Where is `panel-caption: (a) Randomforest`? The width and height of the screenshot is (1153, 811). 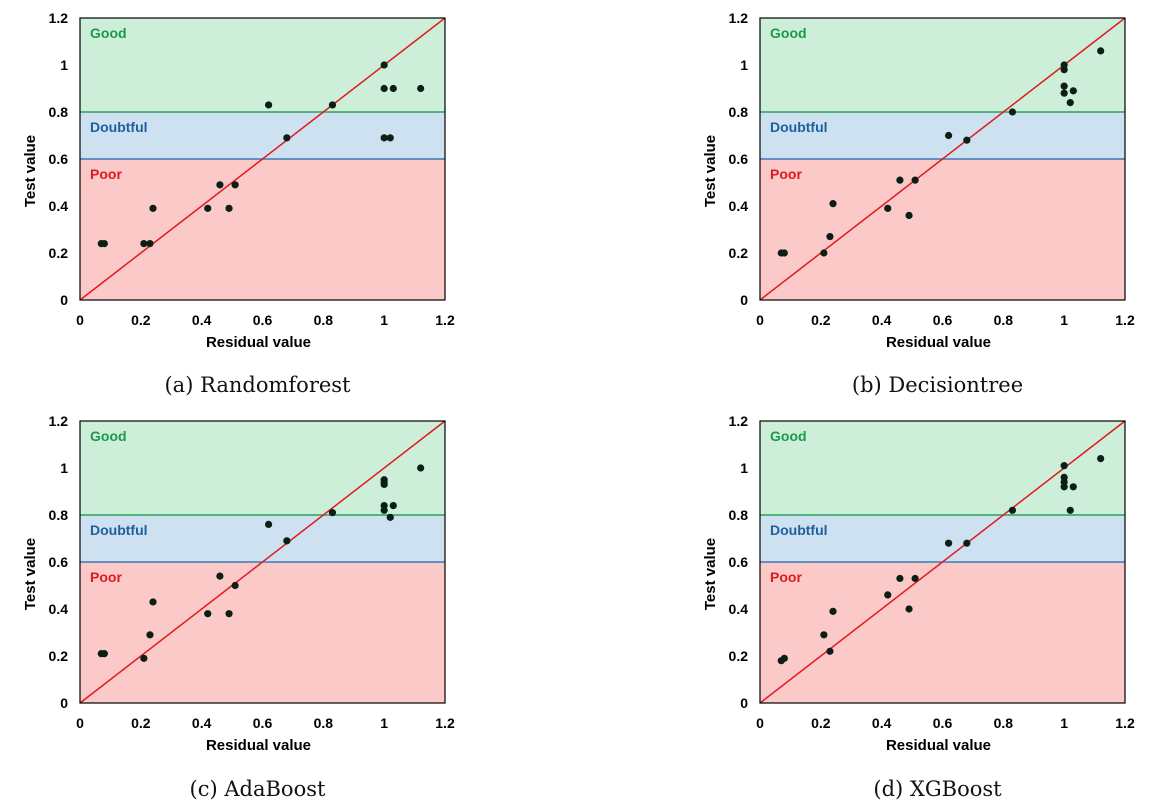
panel-caption: (a) Randomforest is located at coordinates (257, 385).